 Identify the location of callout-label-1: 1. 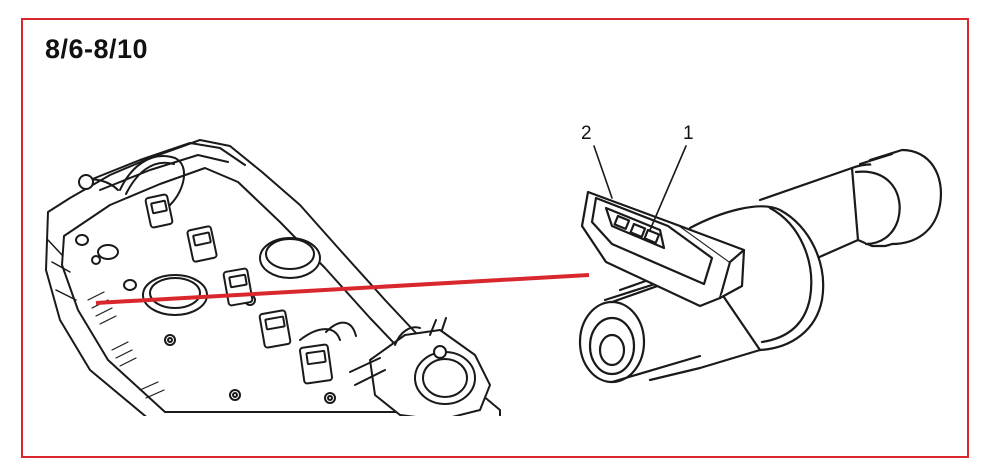
(688, 133).